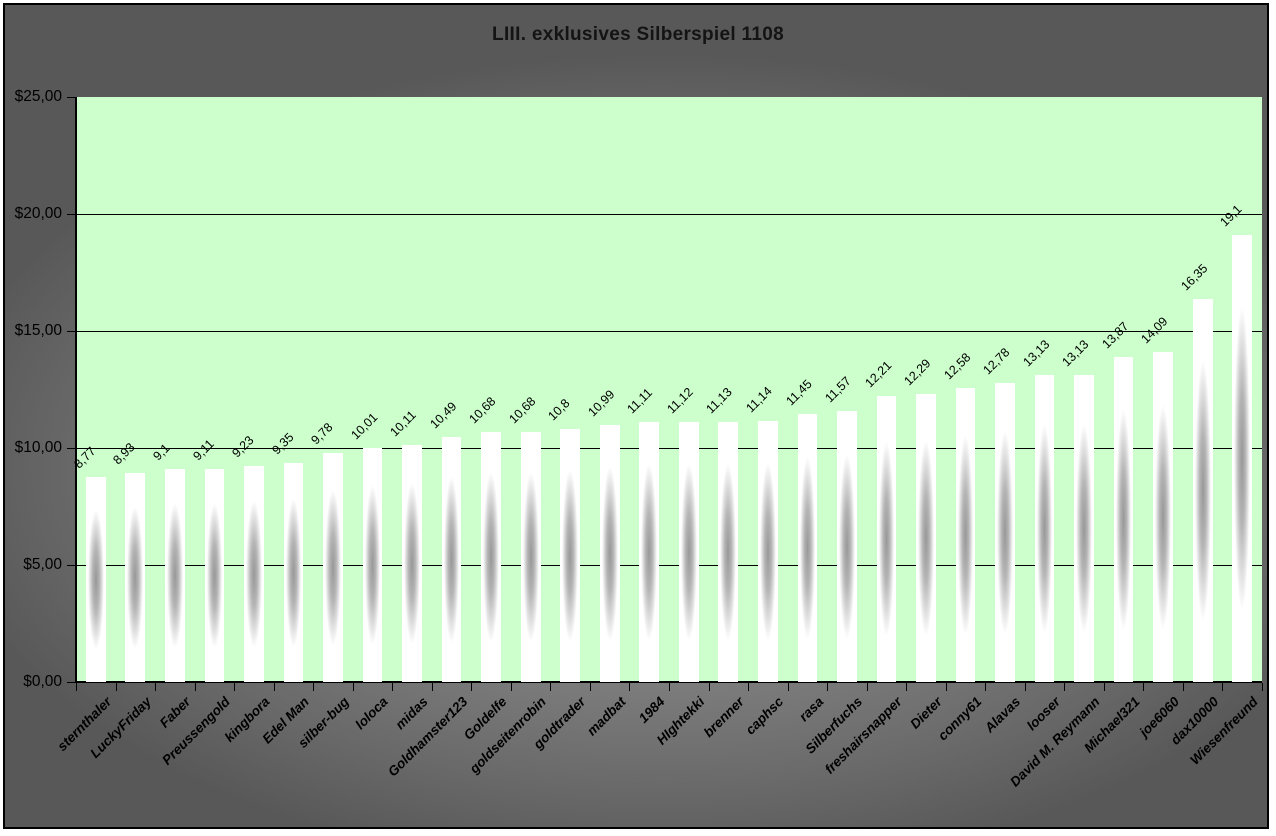 Image resolution: width=1276 pixels, height=836 pixels. What do you see at coordinates (42, 564) in the screenshot?
I see `y-tick-label: $5,00` at bounding box center [42, 564].